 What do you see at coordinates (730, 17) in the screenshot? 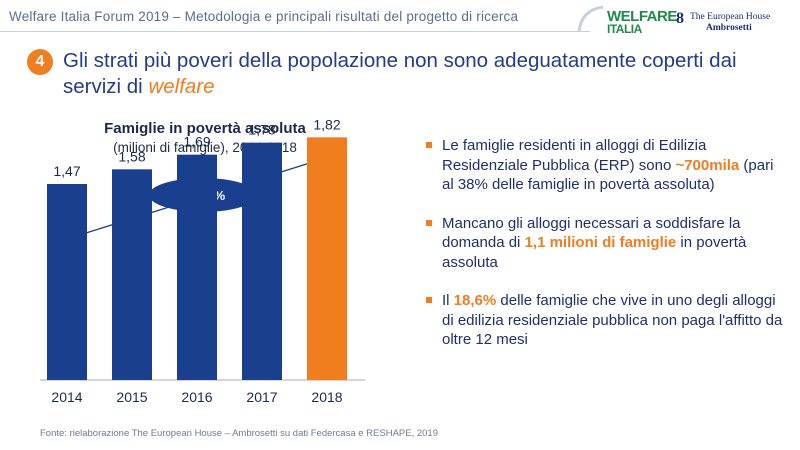
I see `european-house-logo-line1: The European House` at bounding box center [730, 17].